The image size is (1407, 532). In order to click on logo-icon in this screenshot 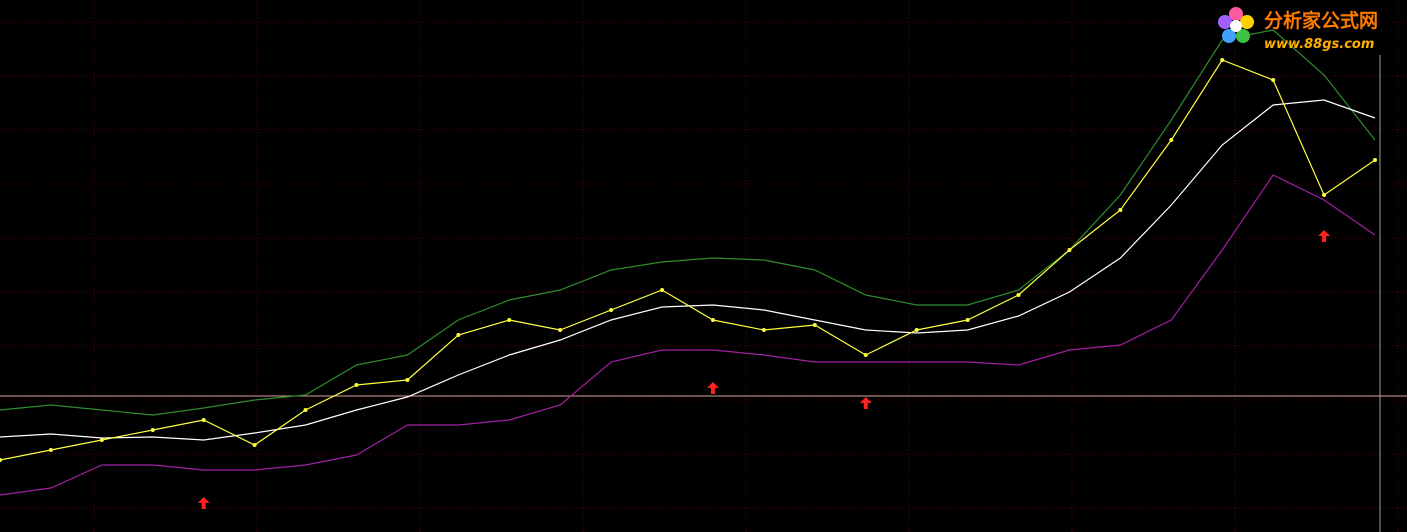, I will do `click(1236, 25)`.